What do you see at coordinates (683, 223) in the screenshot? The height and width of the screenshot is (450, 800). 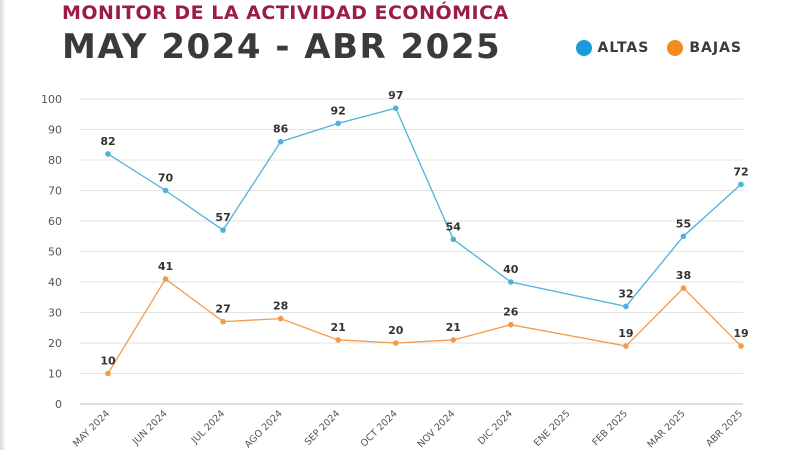 I see `data-label-altas: 55` at bounding box center [683, 223].